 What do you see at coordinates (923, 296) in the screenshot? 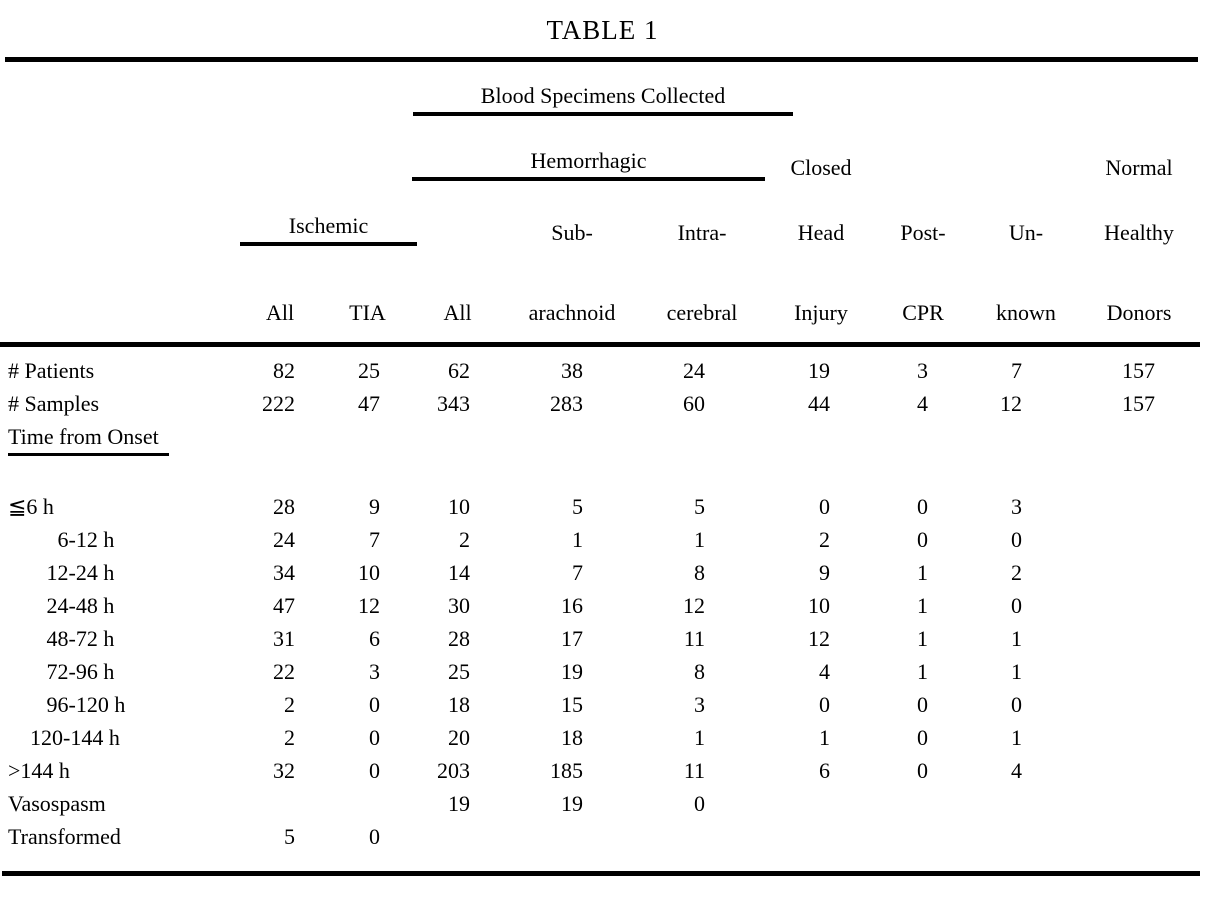
I see `header-cell-cpr: CPR` at bounding box center [923, 296].